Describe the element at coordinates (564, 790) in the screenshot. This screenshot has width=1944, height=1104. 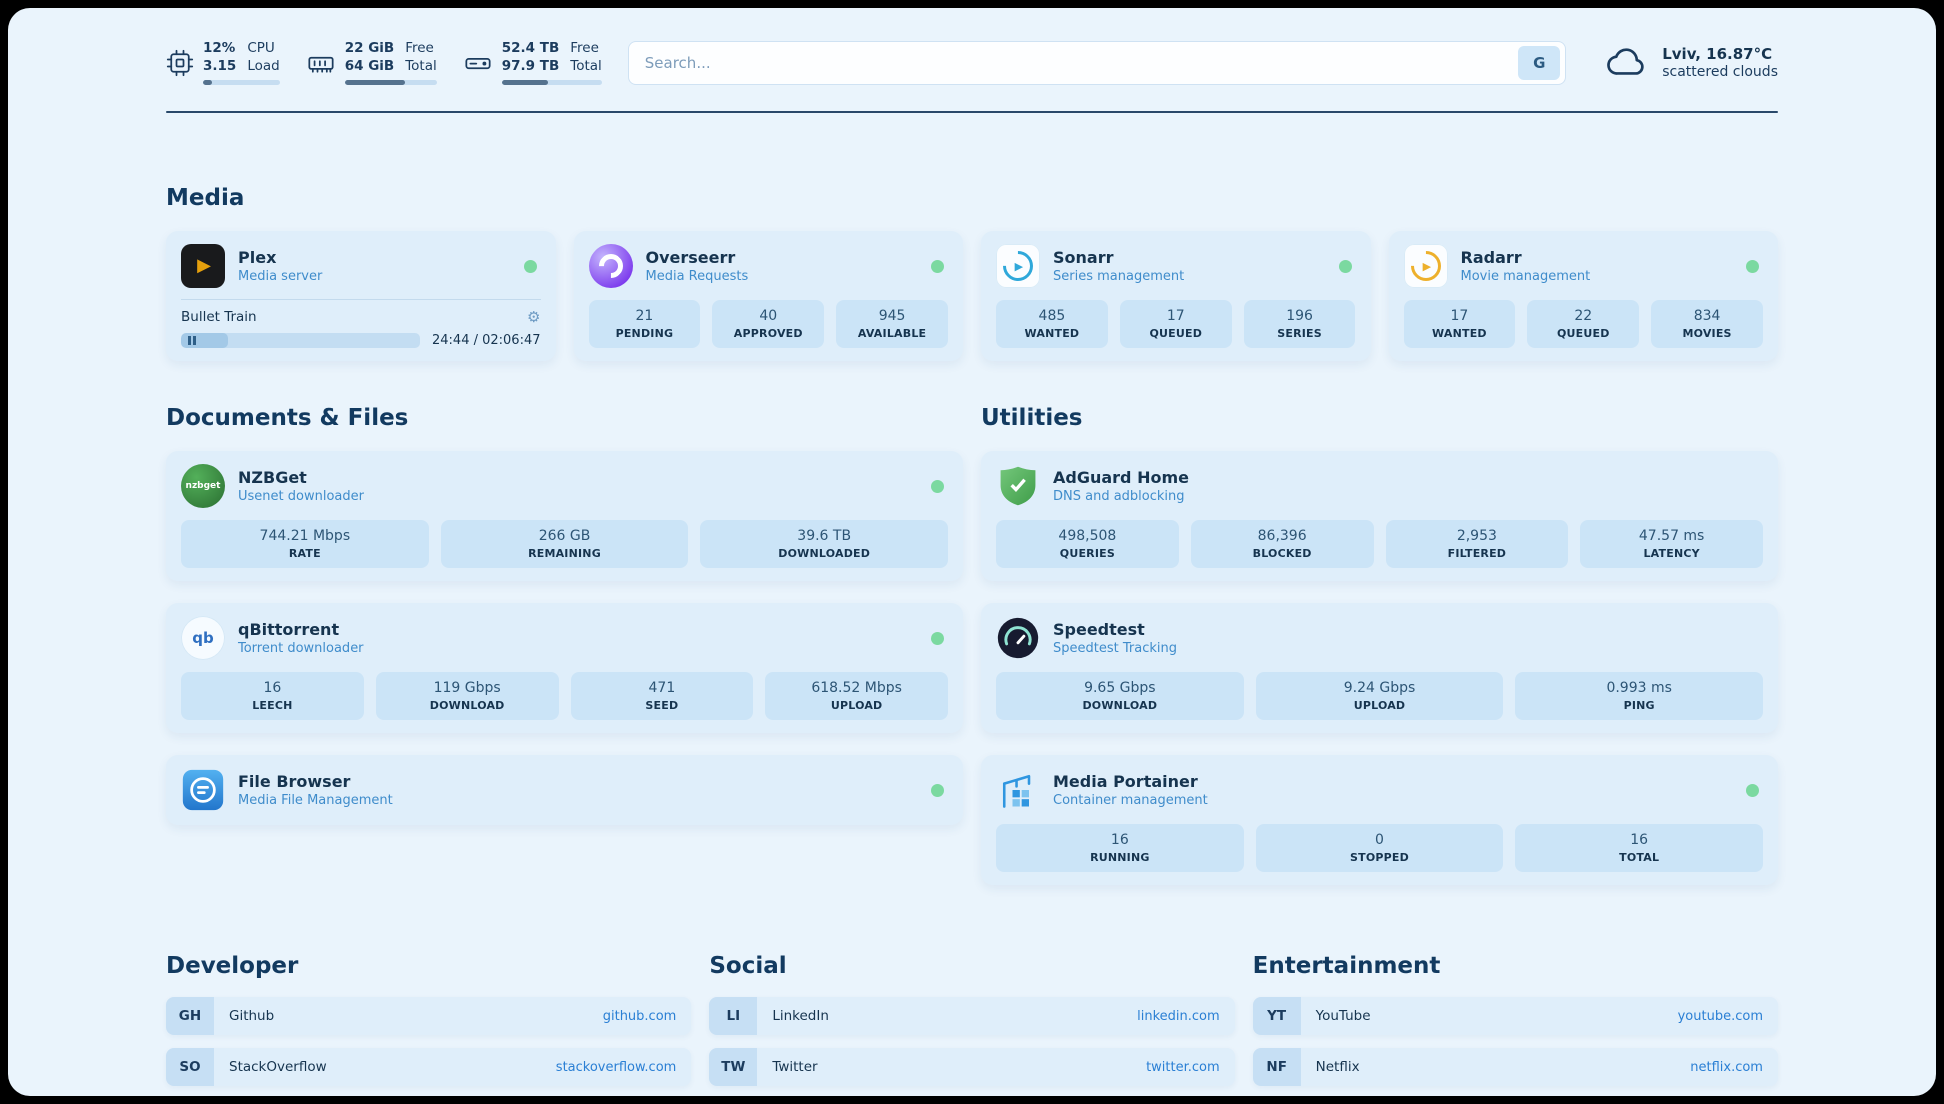
I see `filebrowser-app-link: File Browser Media File Management` at that location.